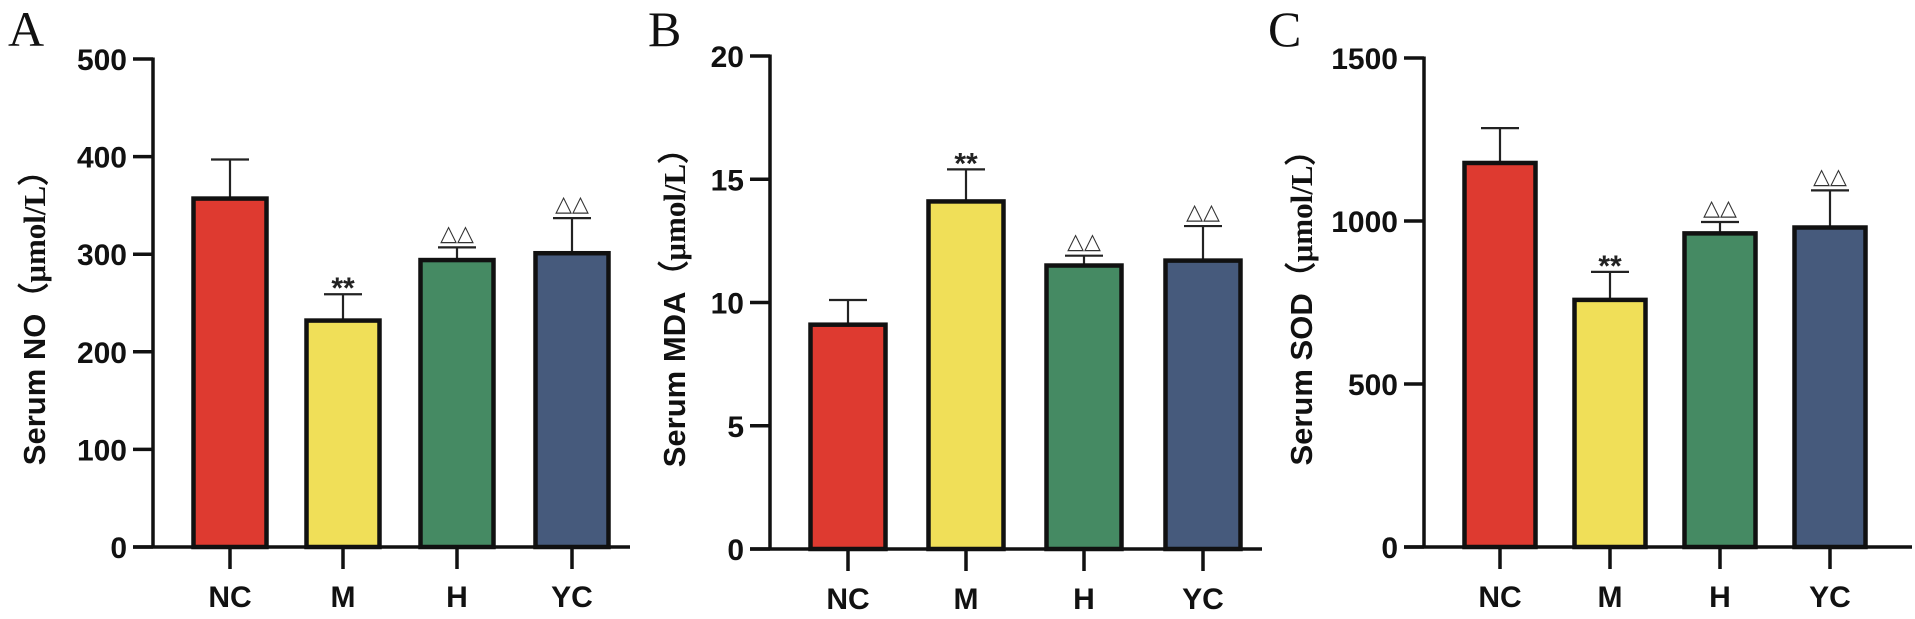 Image resolution: width=1915 pixels, height=619 pixels. Describe the element at coordinates (26, 29) in the screenshot. I see `panel-letter-a: A` at that location.